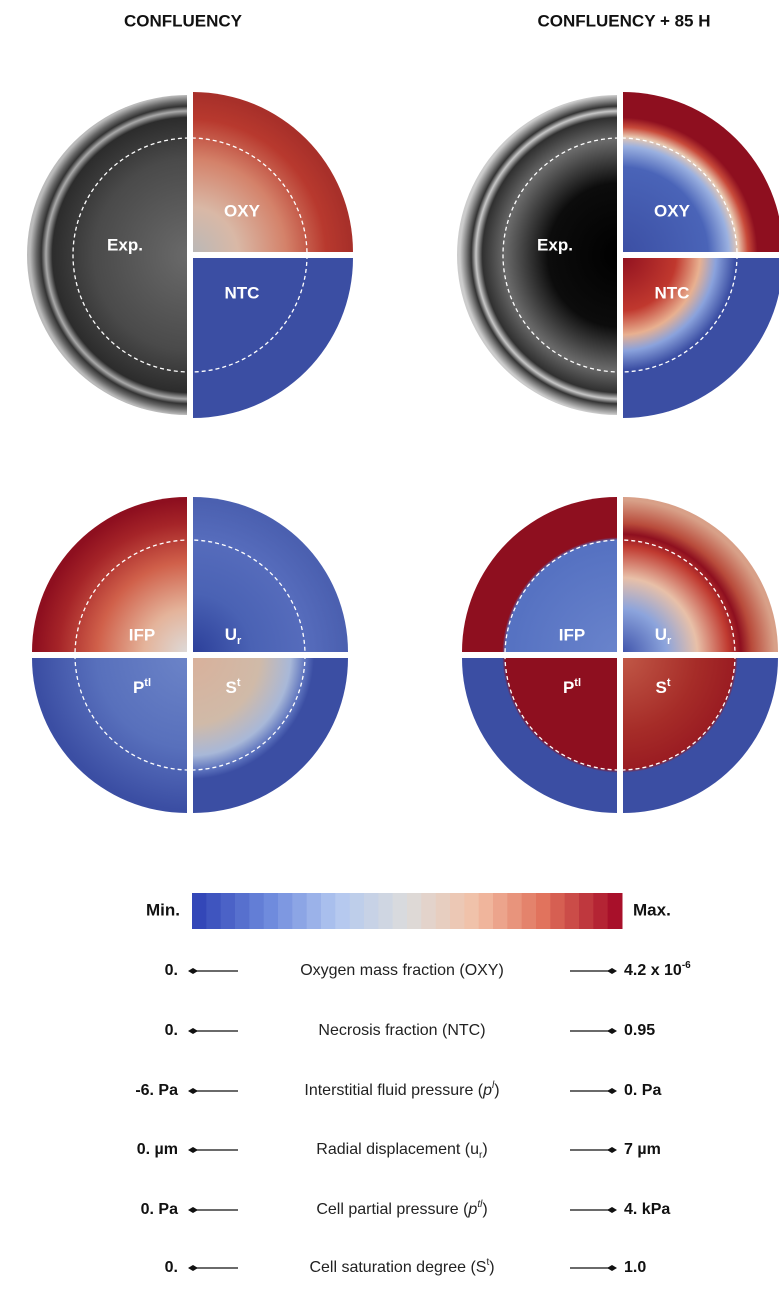 Image resolution: width=779 pixels, height=1292 pixels. What do you see at coordinates (635, 1267) in the screenshot?
I see `legend-max: 1.0` at bounding box center [635, 1267].